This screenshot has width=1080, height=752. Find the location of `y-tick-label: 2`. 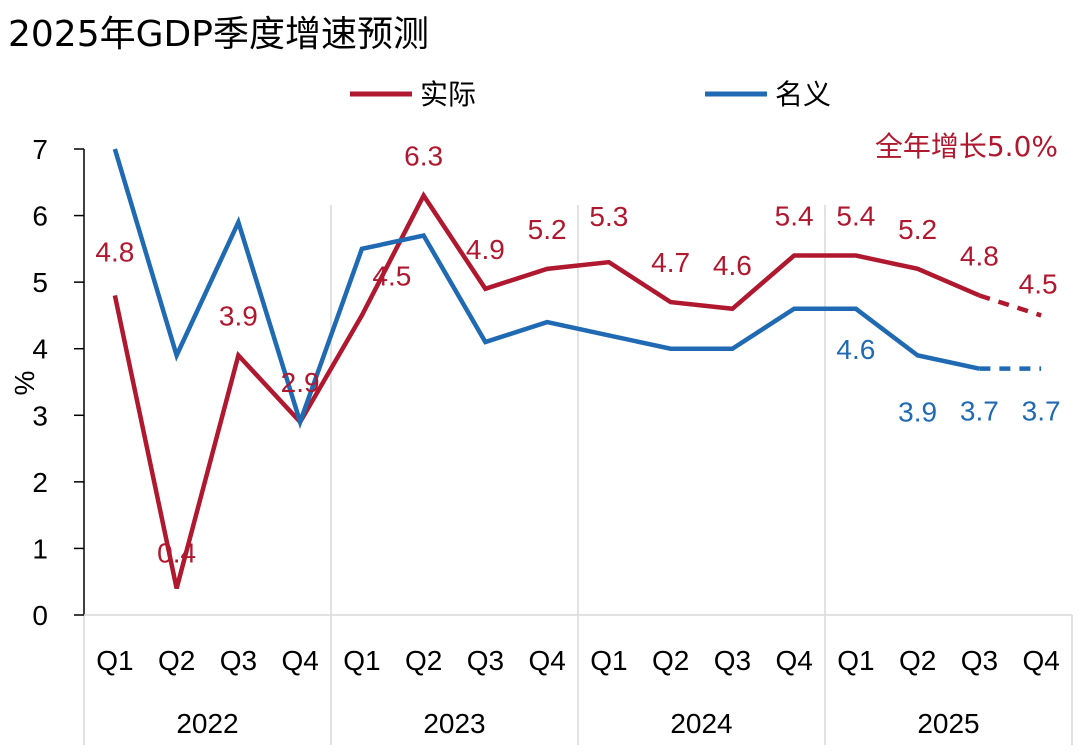

y-tick-label: 2 is located at coordinates (40, 482).